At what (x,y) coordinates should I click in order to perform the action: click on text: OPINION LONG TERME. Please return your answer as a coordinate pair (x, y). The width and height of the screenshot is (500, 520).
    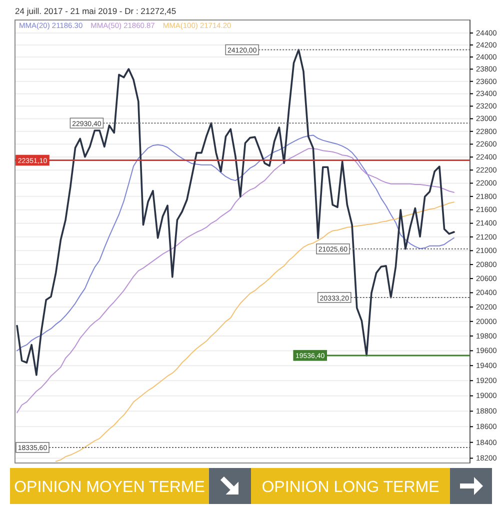
    Looking at the image, I should click on (351, 487).